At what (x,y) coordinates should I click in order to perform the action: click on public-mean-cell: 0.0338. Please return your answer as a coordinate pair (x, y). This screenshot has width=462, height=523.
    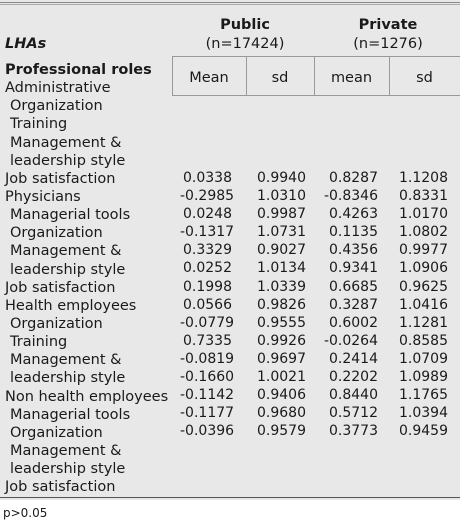
    Looking at the image, I should click on (207, 178).